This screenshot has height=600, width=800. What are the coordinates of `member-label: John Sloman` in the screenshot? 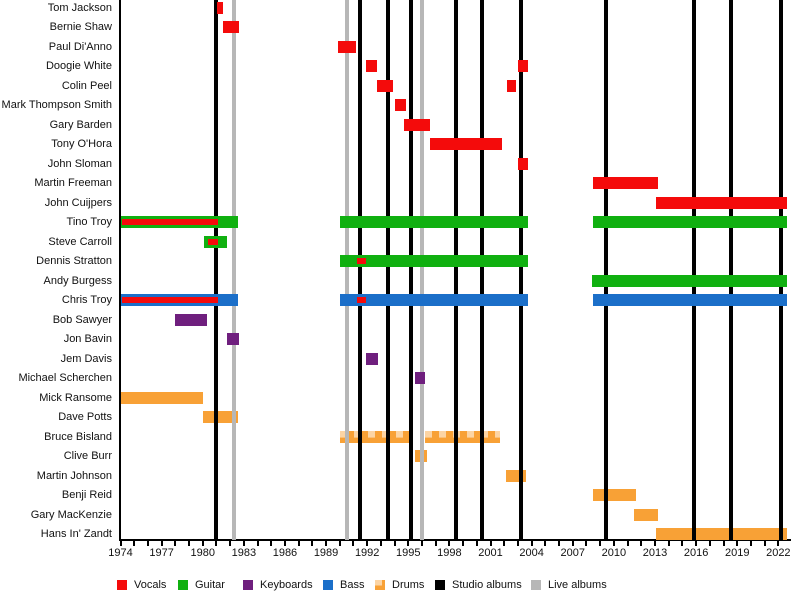 It's located at (79, 163).